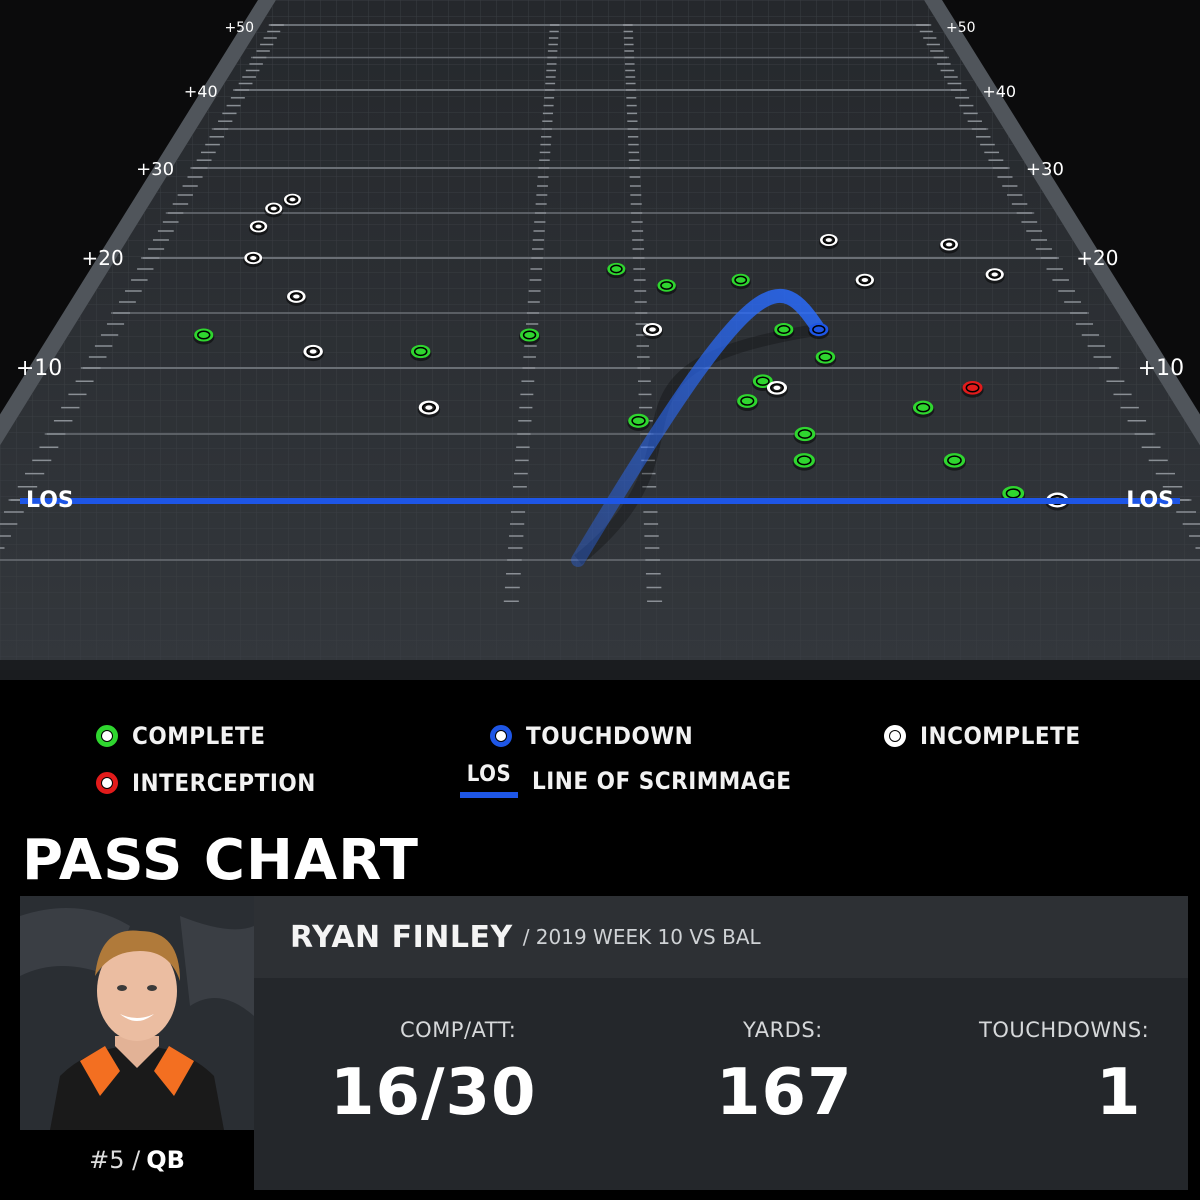 This screenshot has width=1200, height=1200. I want to click on yard-marker-right: +10, so click(1161, 368).